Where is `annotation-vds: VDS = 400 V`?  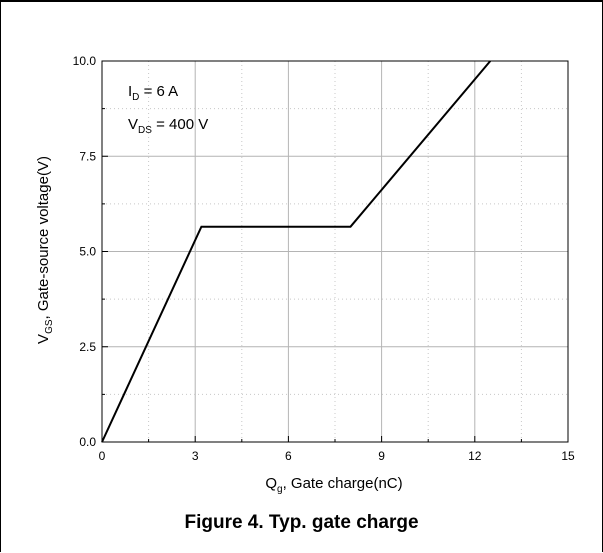
annotation-vds: VDS = 400 V is located at coordinates (168, 126).